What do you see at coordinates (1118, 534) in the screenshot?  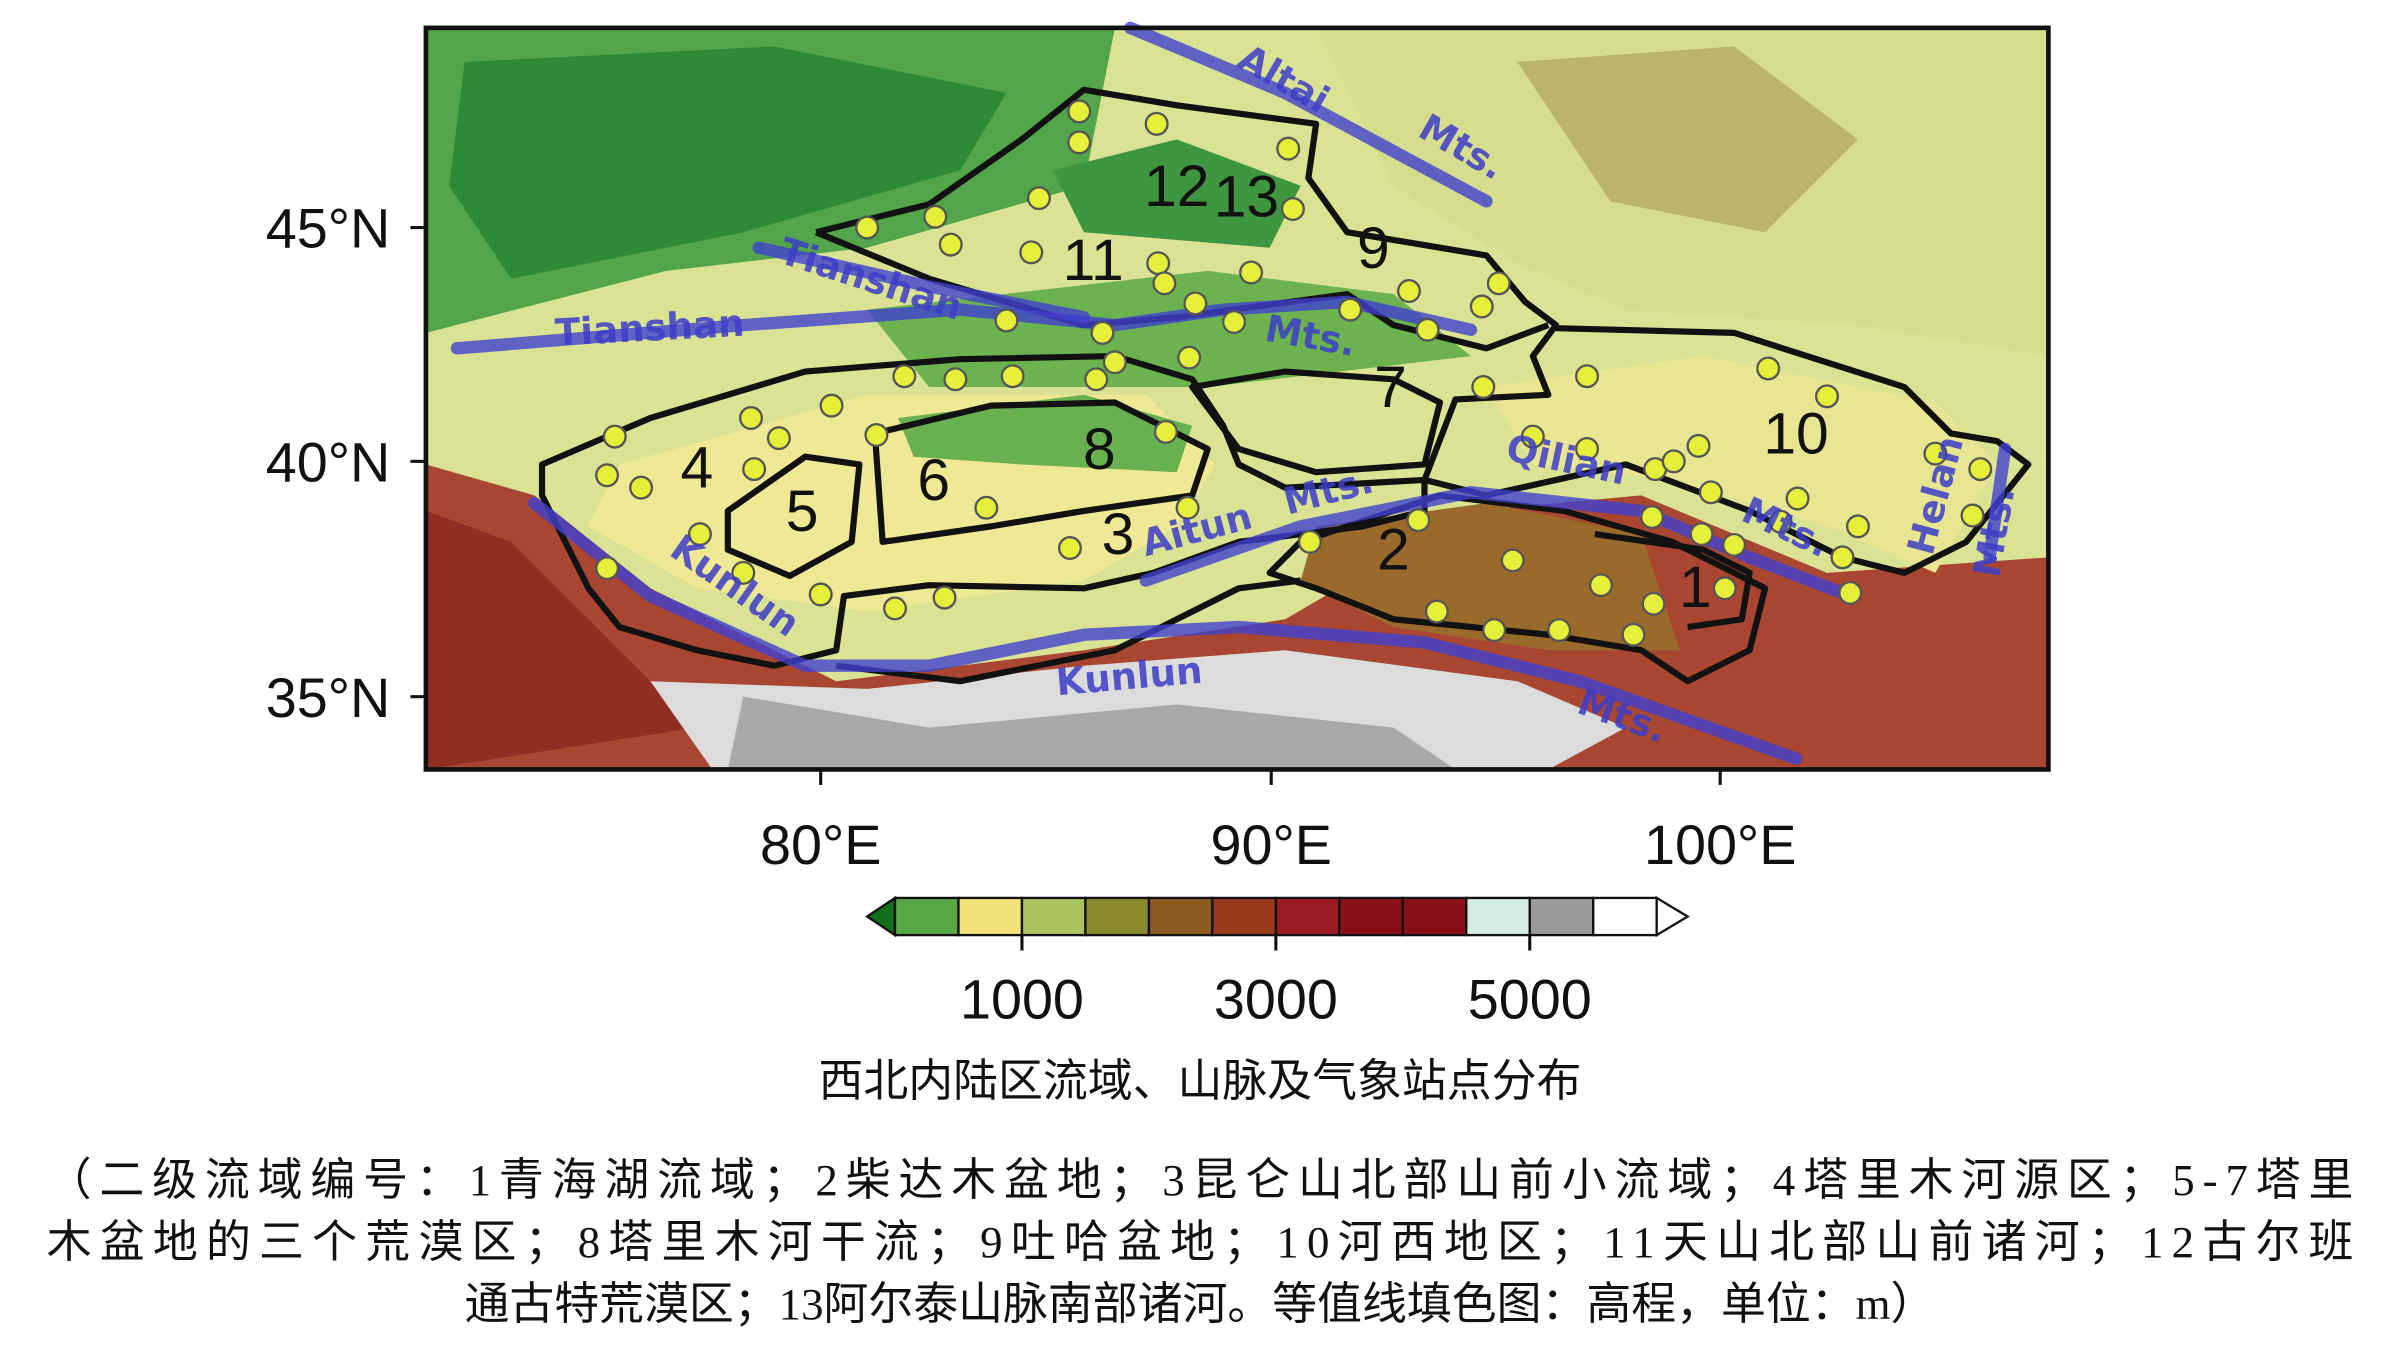 I see `region-number: 3` at bounding box center [1118, 534].